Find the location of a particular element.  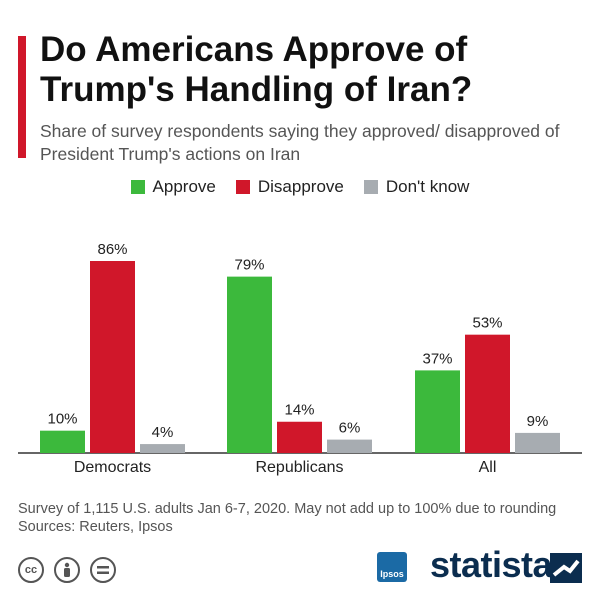

sources-line: Sources: Reuters, Ipsos is located at coordinates (95, 527).